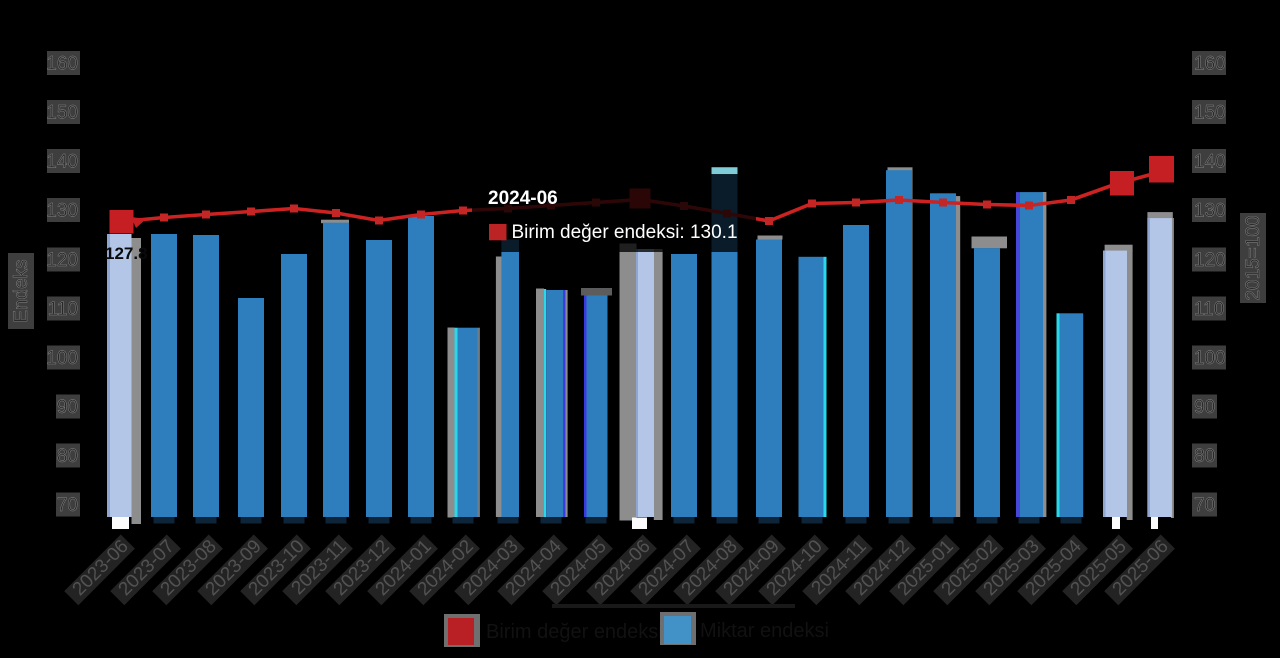 The height and width of the screenshot is (658, 1280). Describe the element at coordinates (764, 631) in the screenshot. I see `svg-text: Miktar endeksi` at that location.